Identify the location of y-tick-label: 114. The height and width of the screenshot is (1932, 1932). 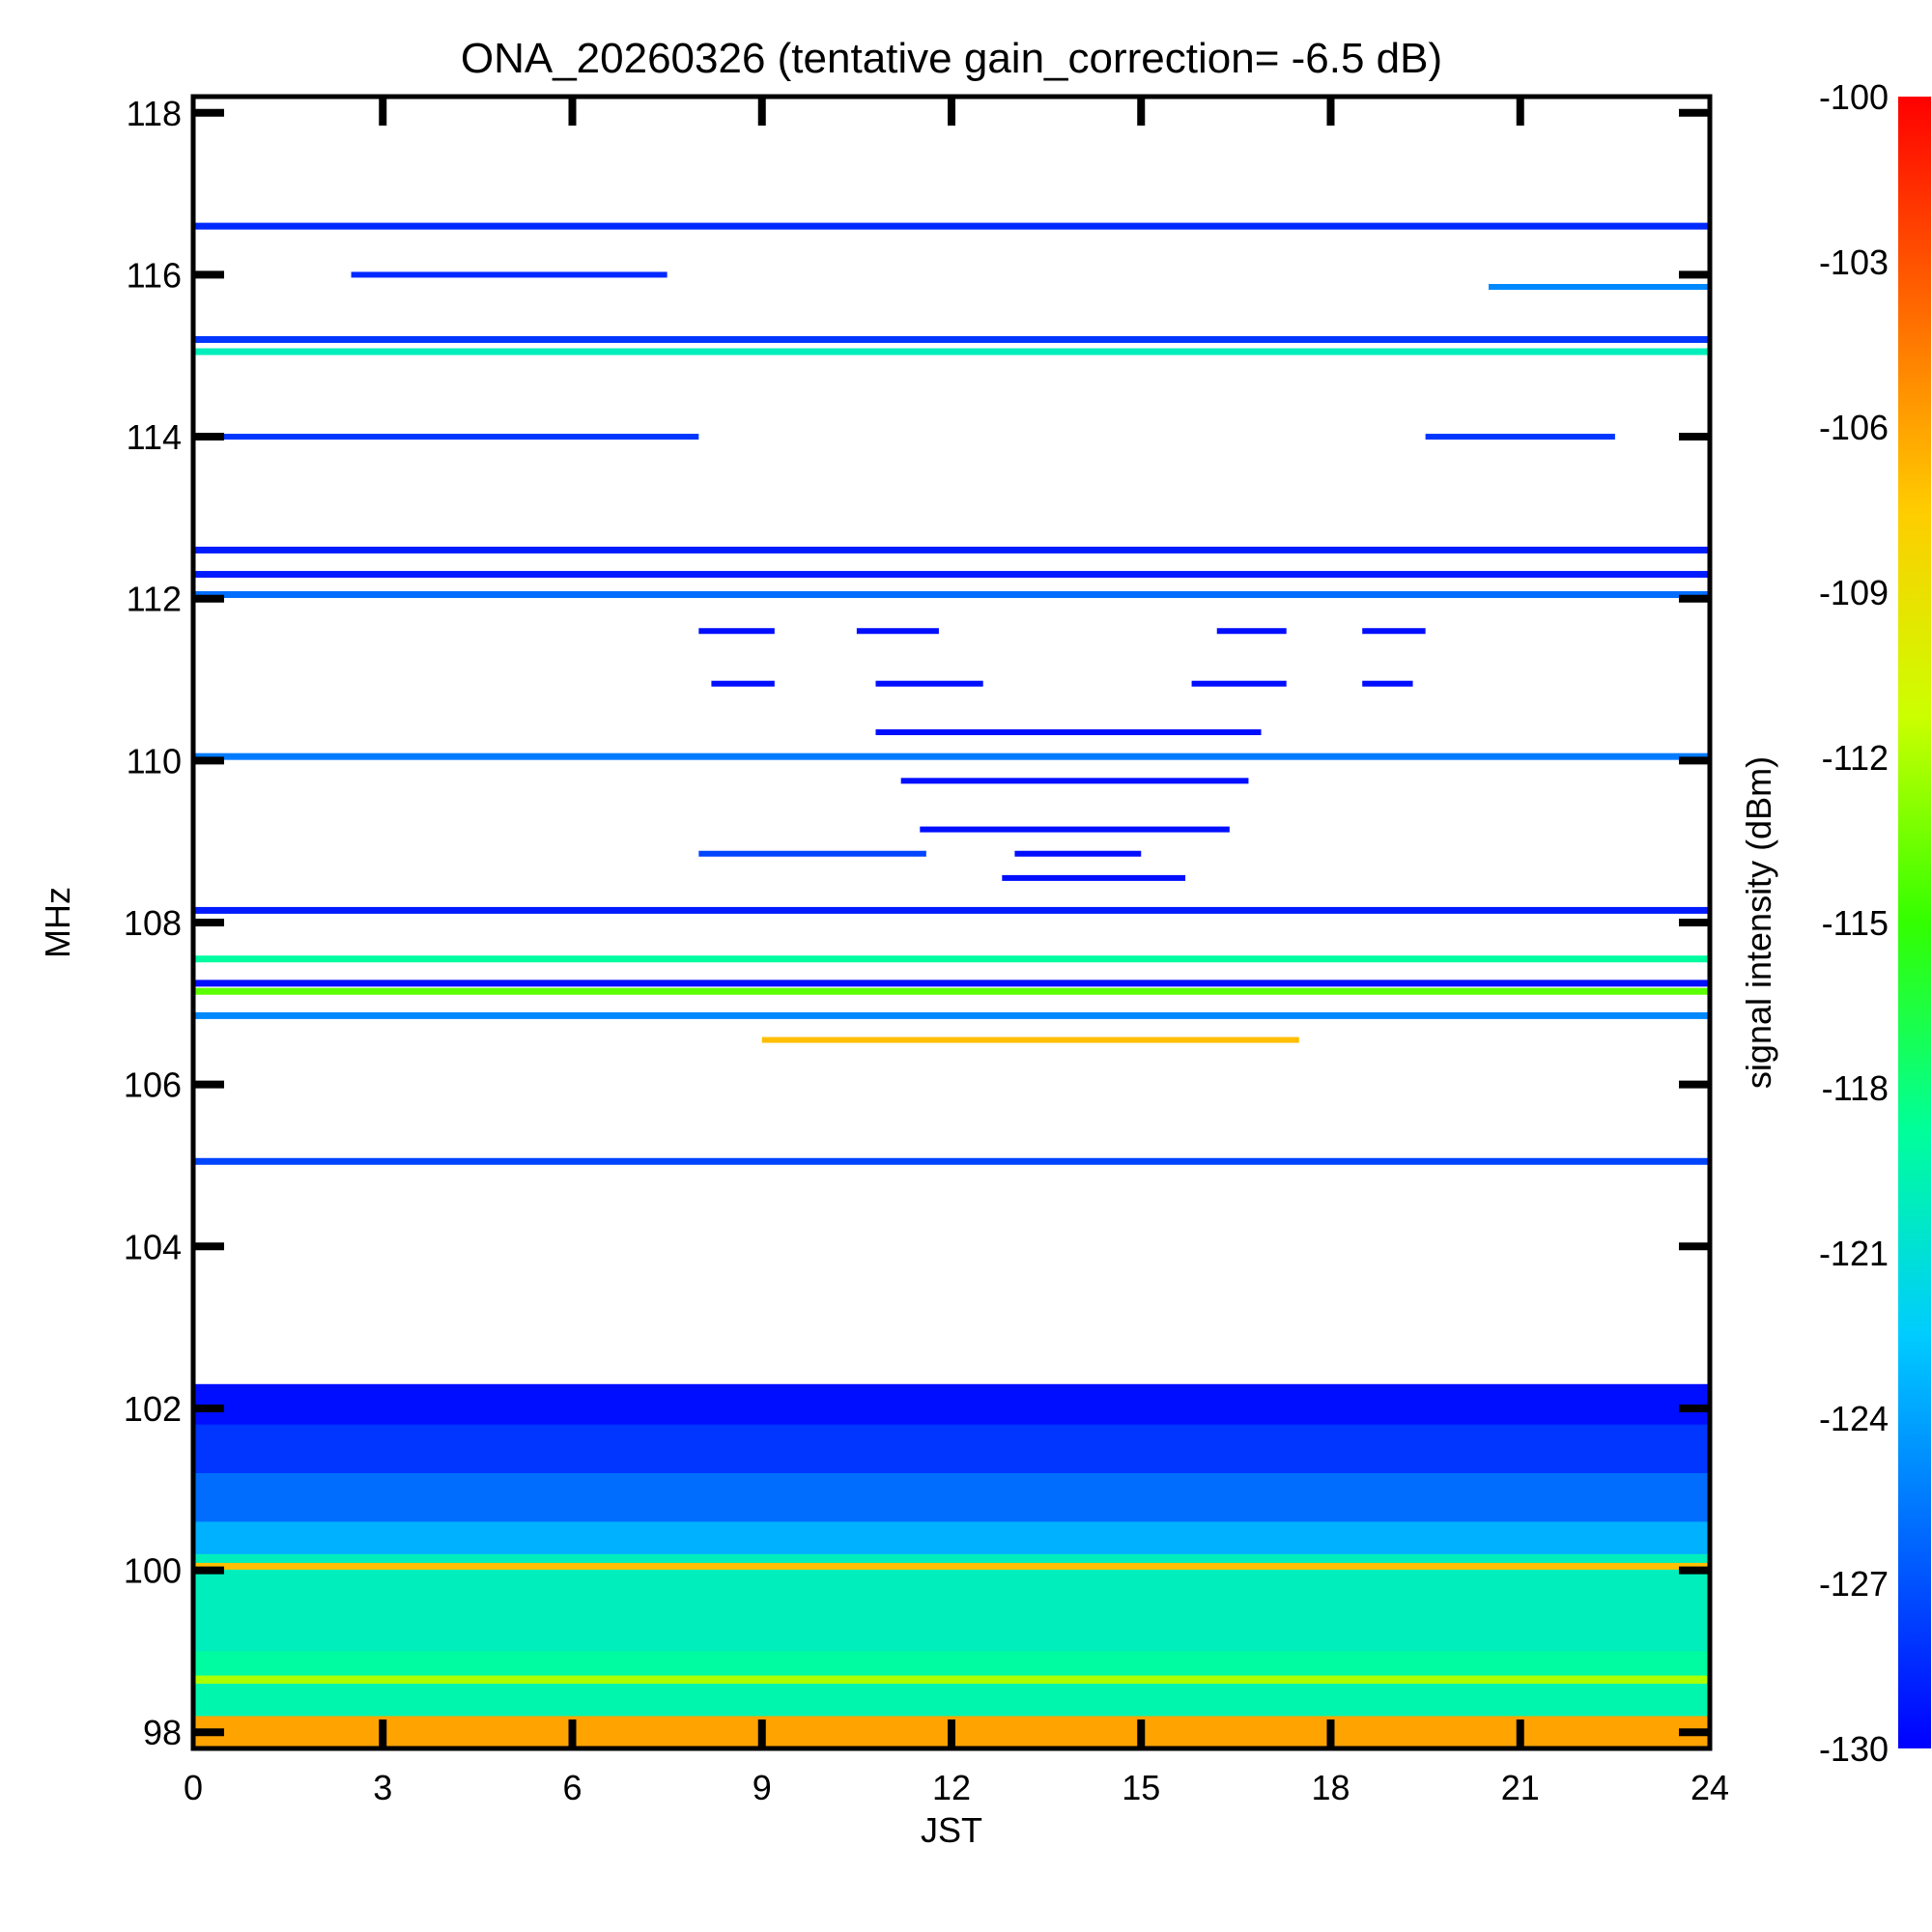
(154, 437).